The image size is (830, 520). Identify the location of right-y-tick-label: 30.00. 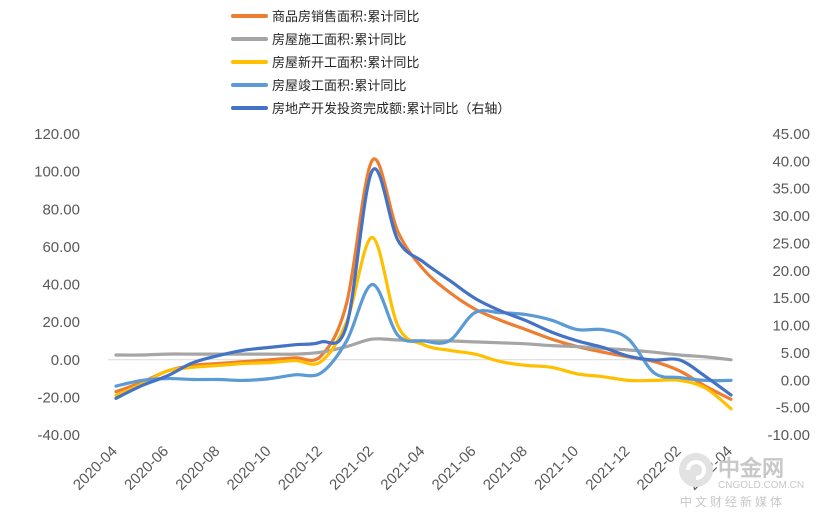
(791, 216).